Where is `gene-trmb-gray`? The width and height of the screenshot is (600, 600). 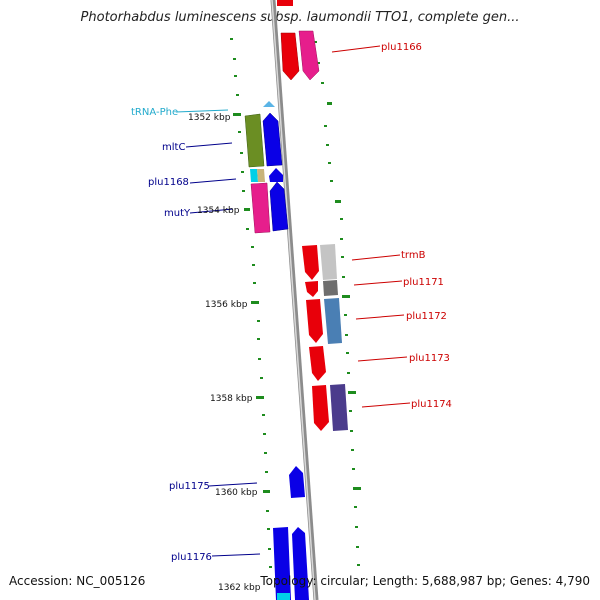
gene-trmb-gray is located at coordinates (328, 262).